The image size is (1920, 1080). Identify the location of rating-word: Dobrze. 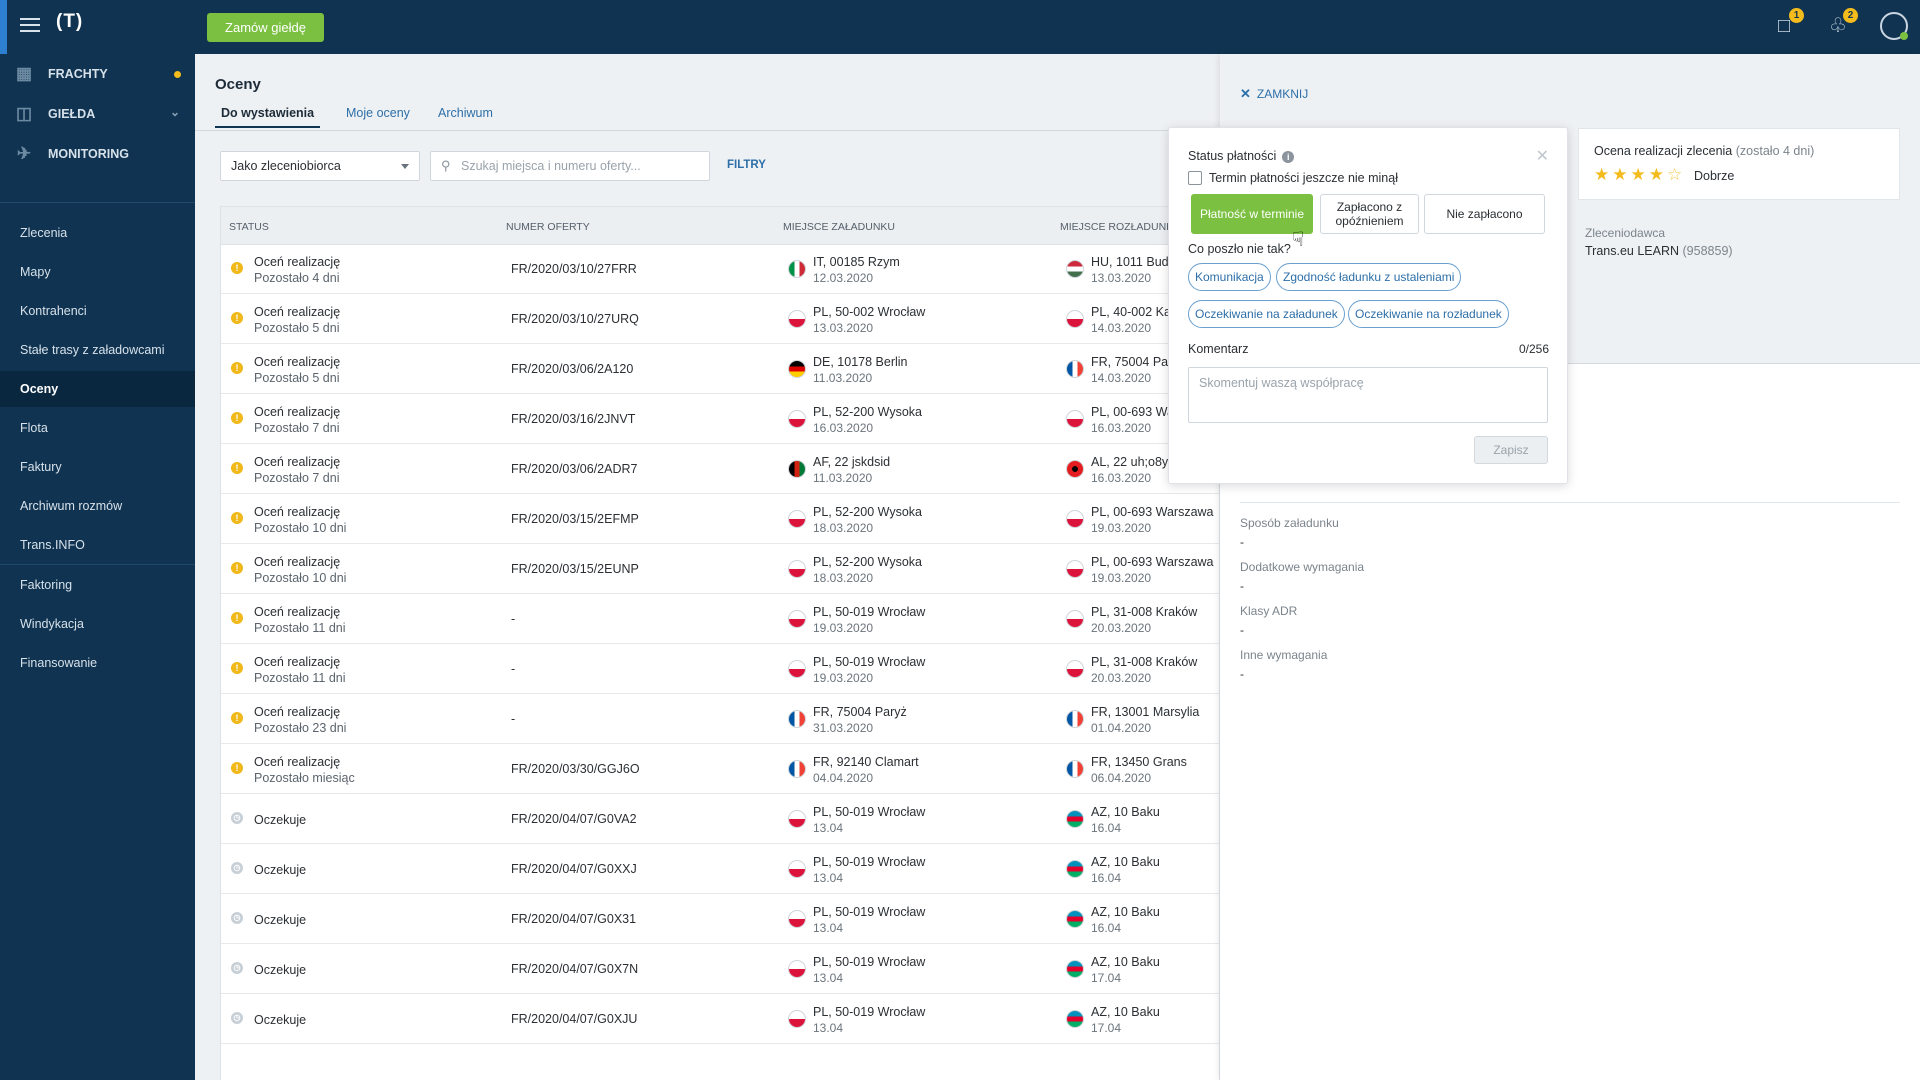
(1714, 176).